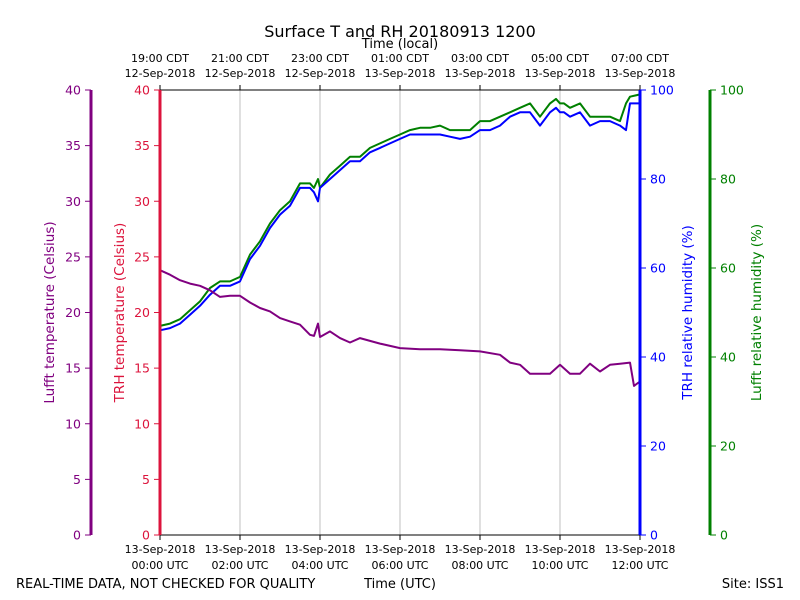  Describe the element at coordinates (160, 58) in the screenshot. I see `top-tick-label: 19:00 CDT` at that location.